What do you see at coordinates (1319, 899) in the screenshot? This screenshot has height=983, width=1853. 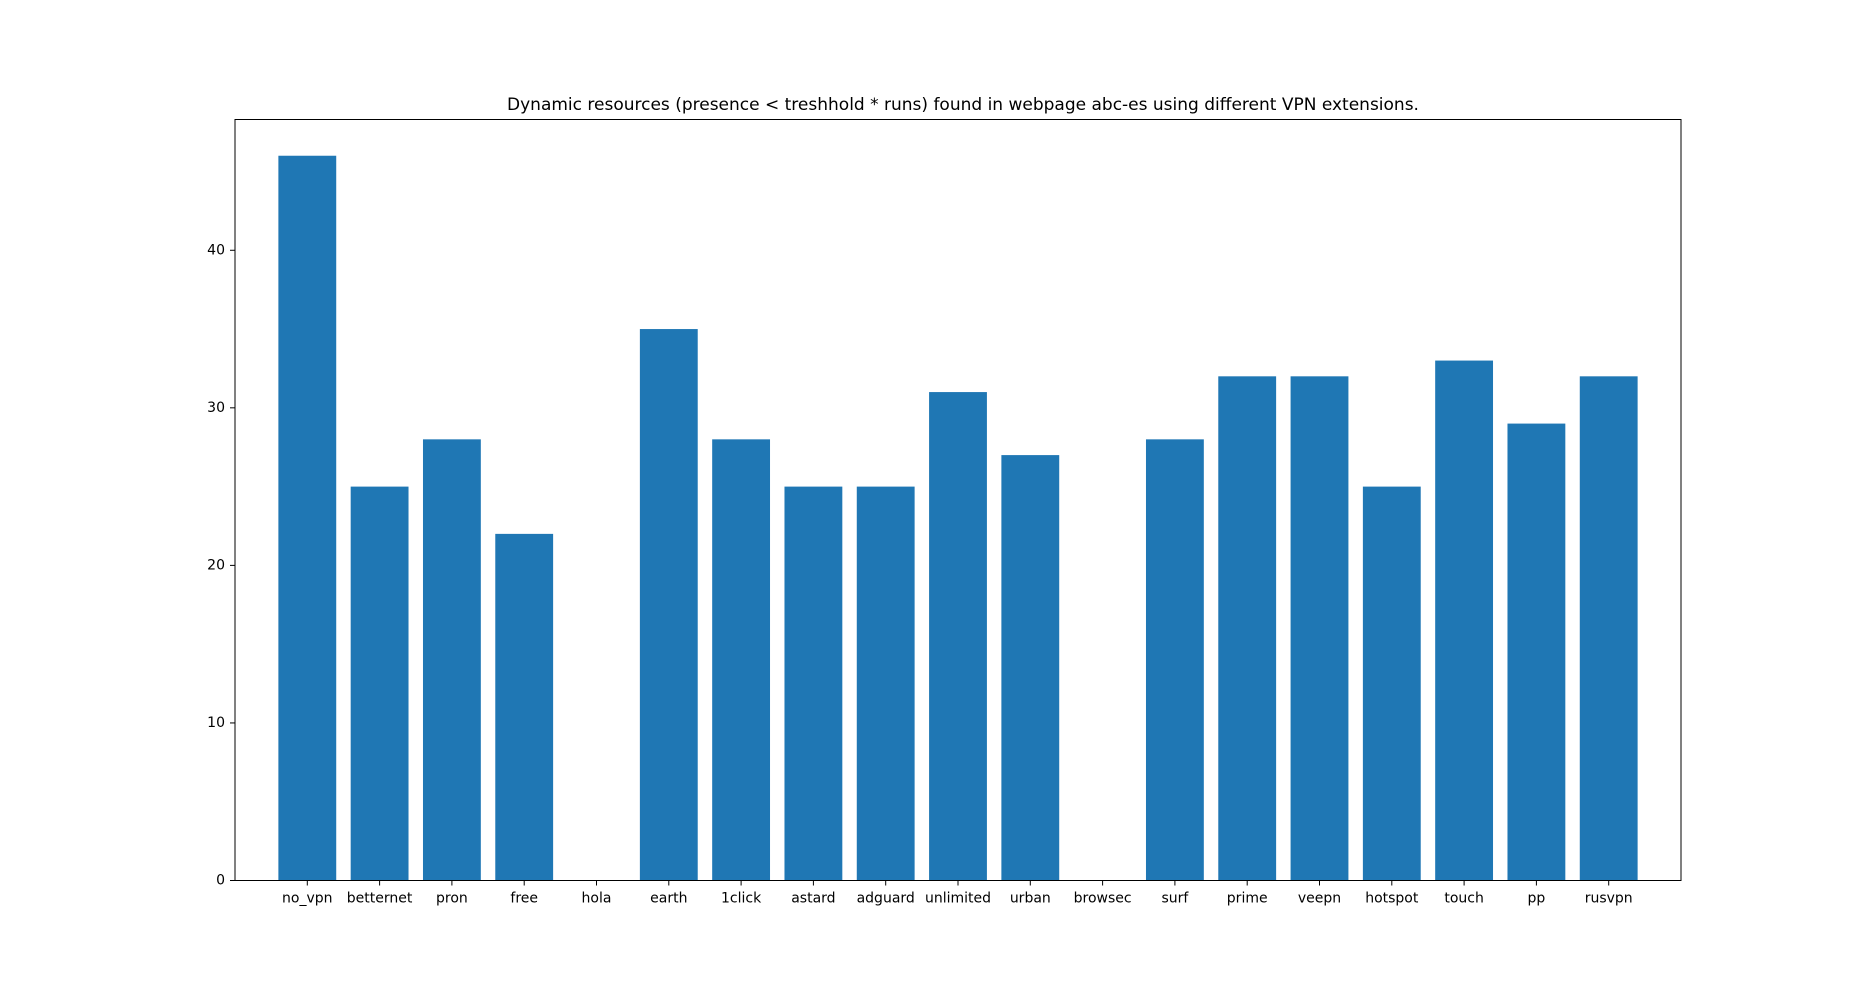 I see `x-tick-label: veepn` at bounding box center [1319, 899].